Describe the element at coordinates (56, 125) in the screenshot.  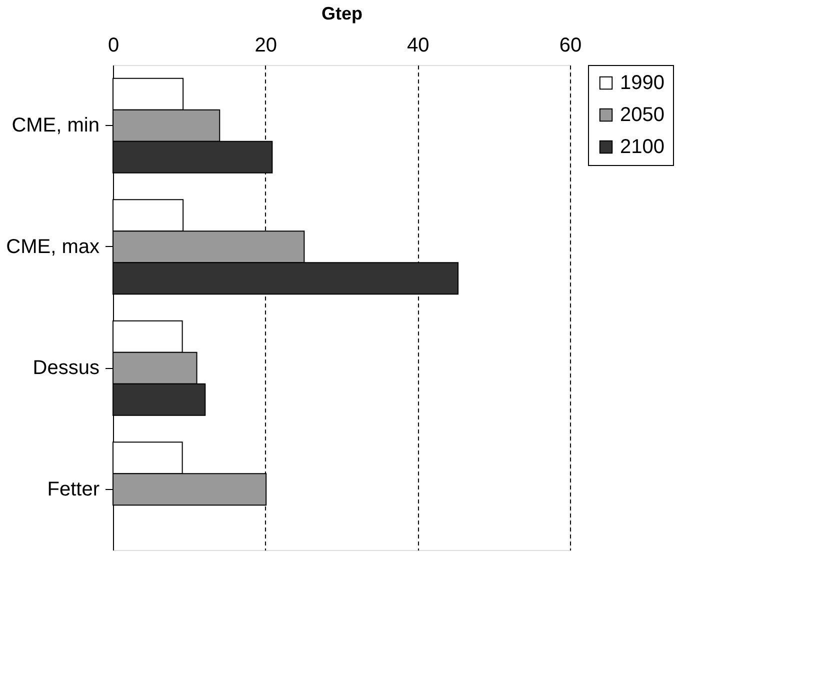
I see `y-tick-label: CME, min` at that location.